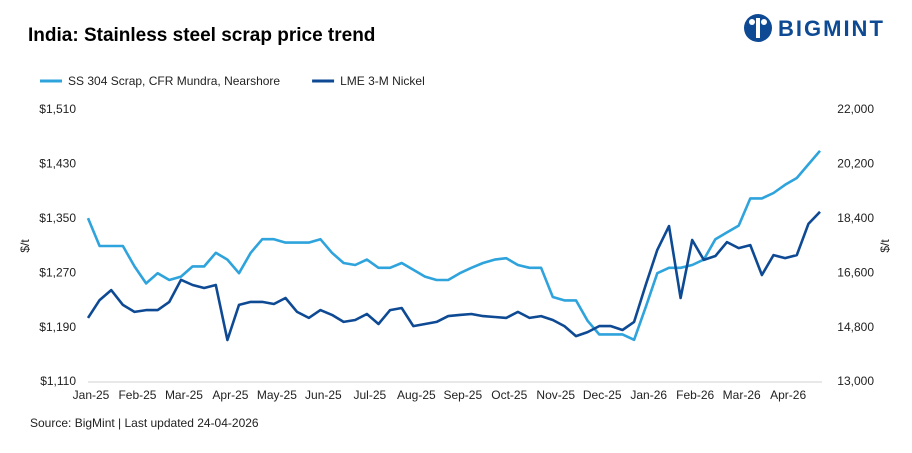 This screenshot has height=453, width=912. What do you see at coordinates (855, 218) in the screenshot?
I see `y2-tick-label: 18,400` at bounding box center [855, 218].